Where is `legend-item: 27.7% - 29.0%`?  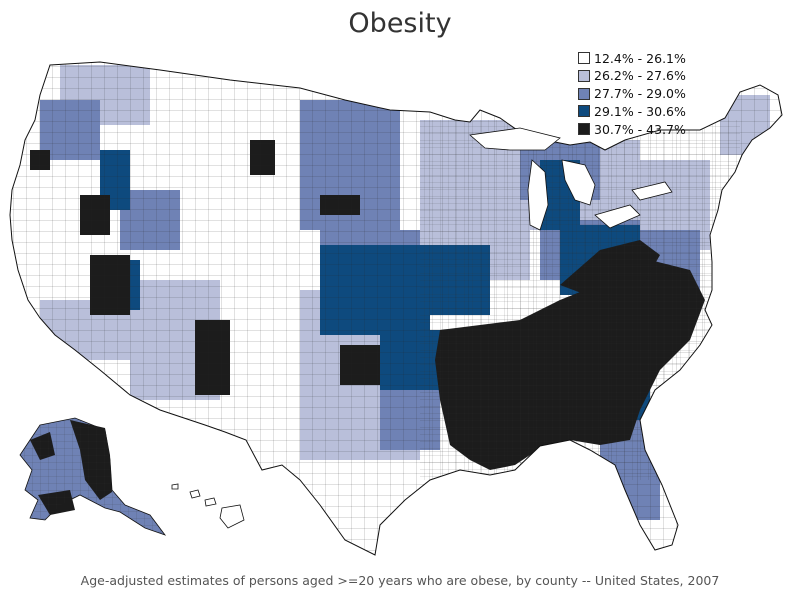
legend-item: 27.7% - 29.0% is located at coordinates (632, 94).